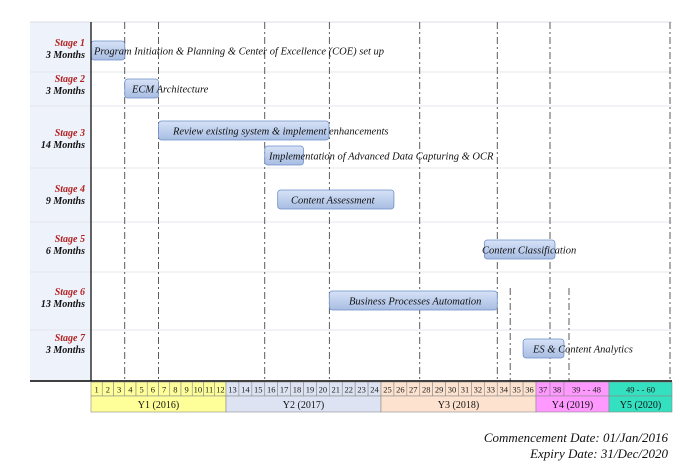  Describe the element at coordinates (70, 189) in the screenshot. I see `stage-name: Stage 4` at that location.